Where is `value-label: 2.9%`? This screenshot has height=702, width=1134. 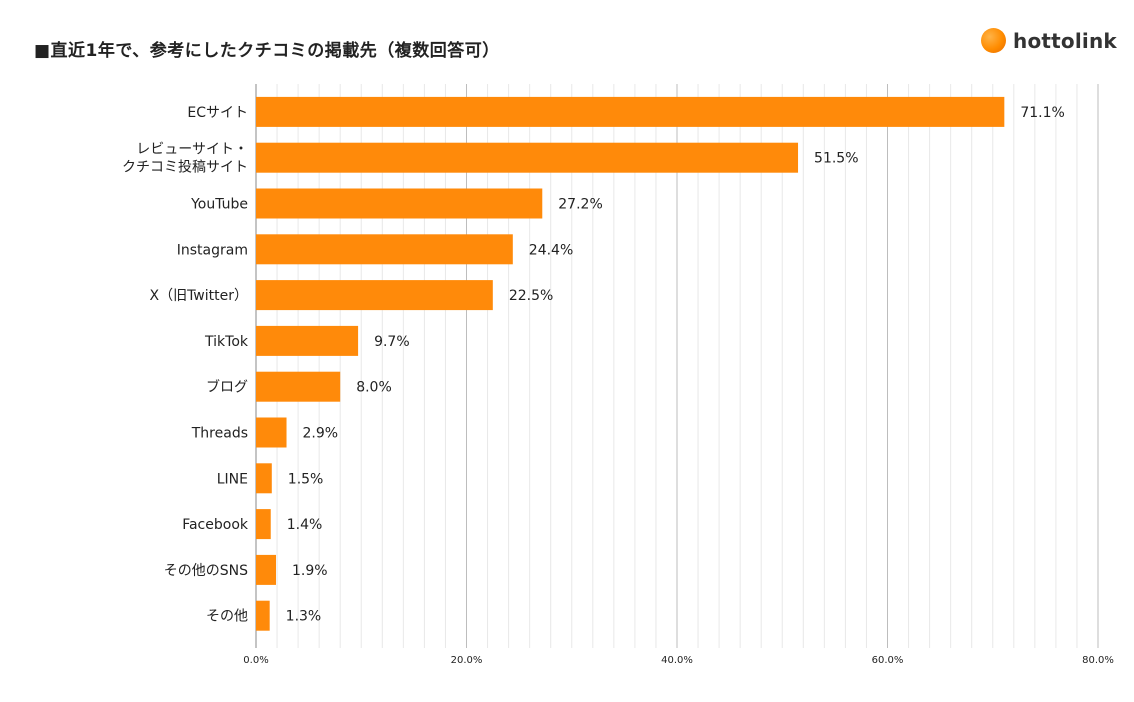 value-label: 2.9% is located at coordinates (321, 434).